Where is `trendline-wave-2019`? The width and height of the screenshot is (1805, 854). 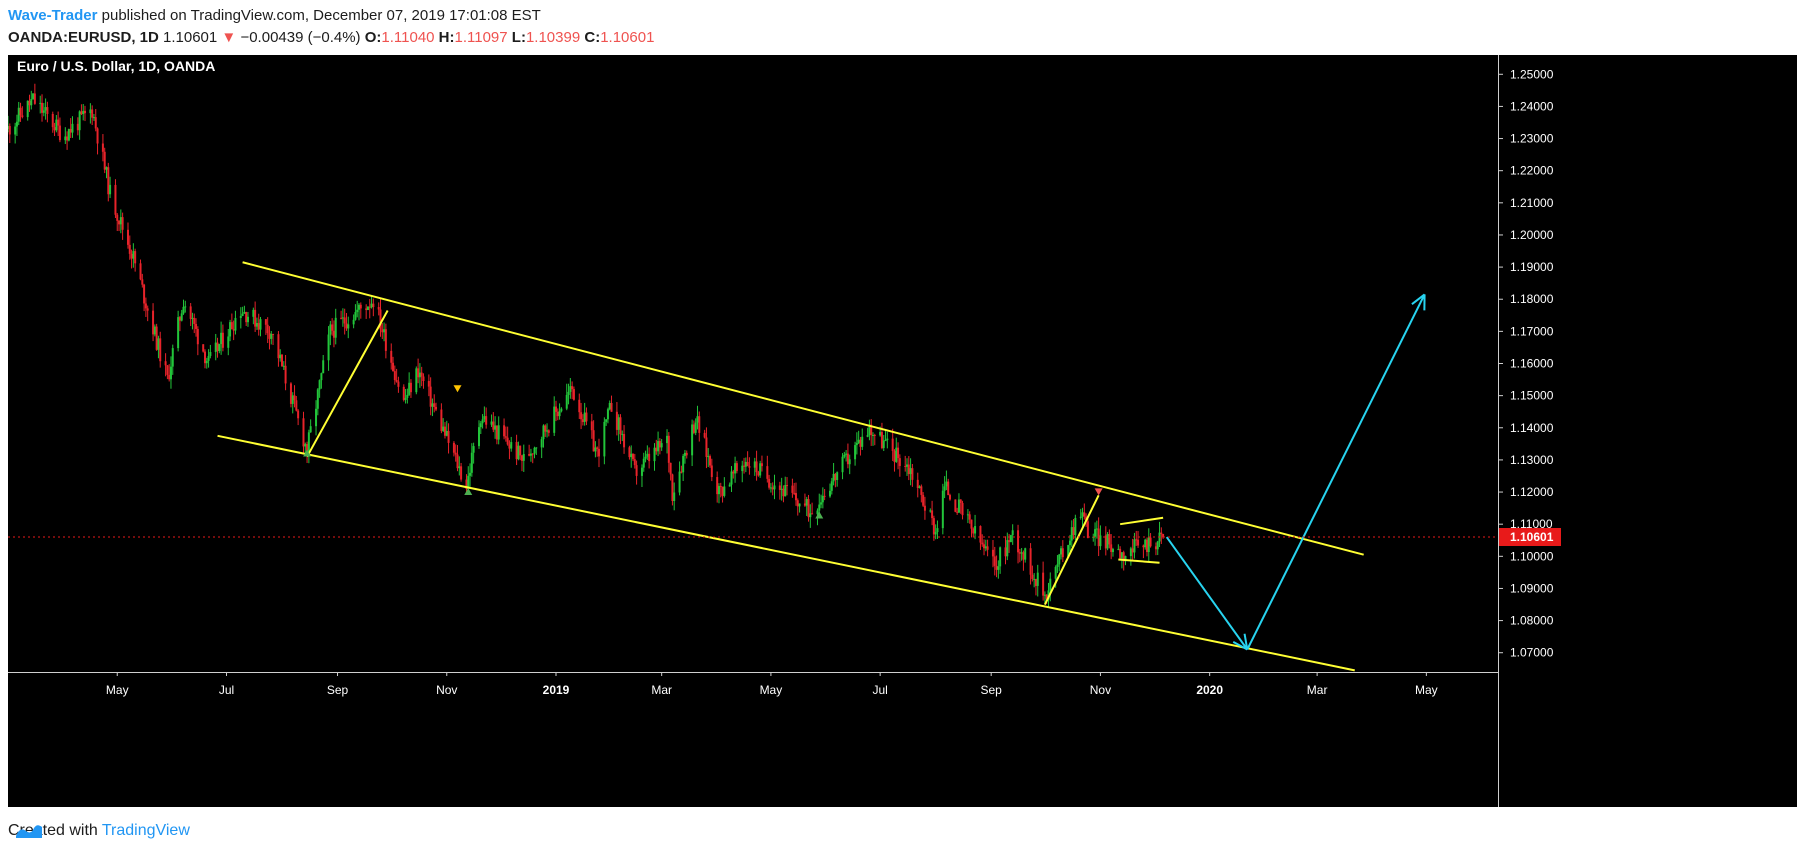
trendline-wave-2019 is located at coordinates (1072, 549).